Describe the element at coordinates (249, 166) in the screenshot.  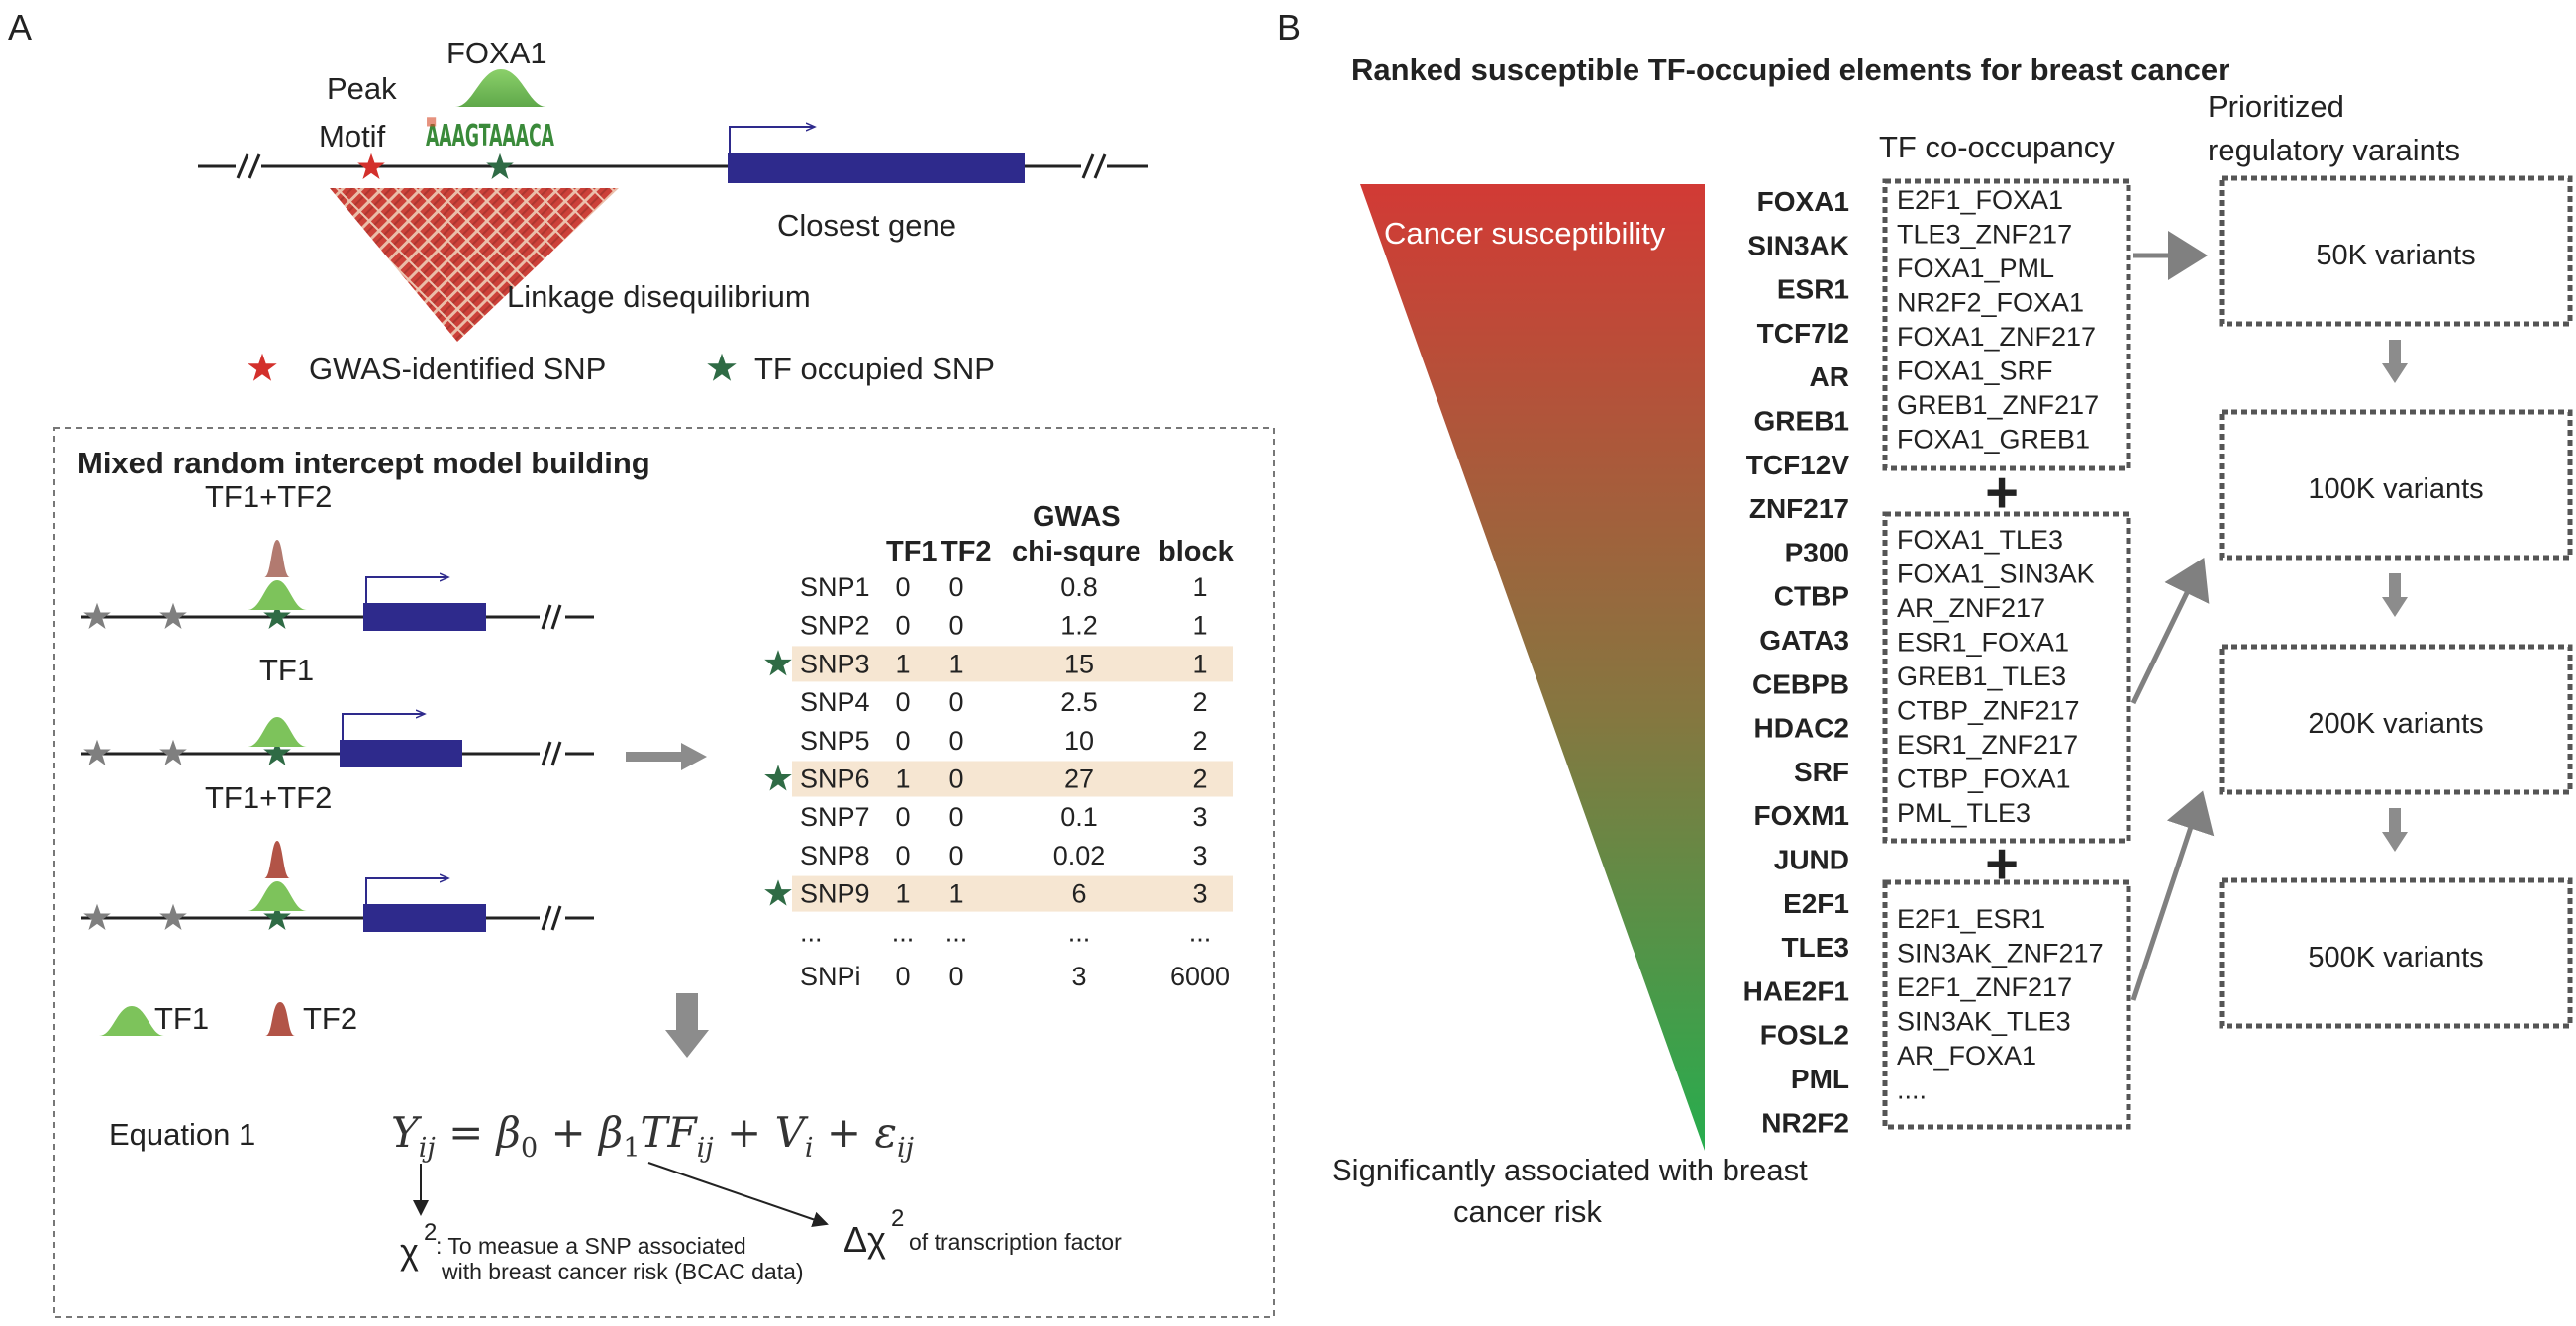
I see `break-marks-left` at that location.